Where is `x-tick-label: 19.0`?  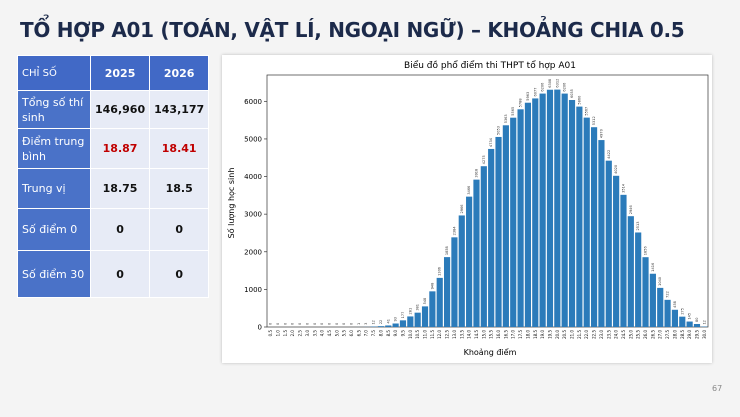 x-tick-label: 19.0 is located at coordinates (542, 334).